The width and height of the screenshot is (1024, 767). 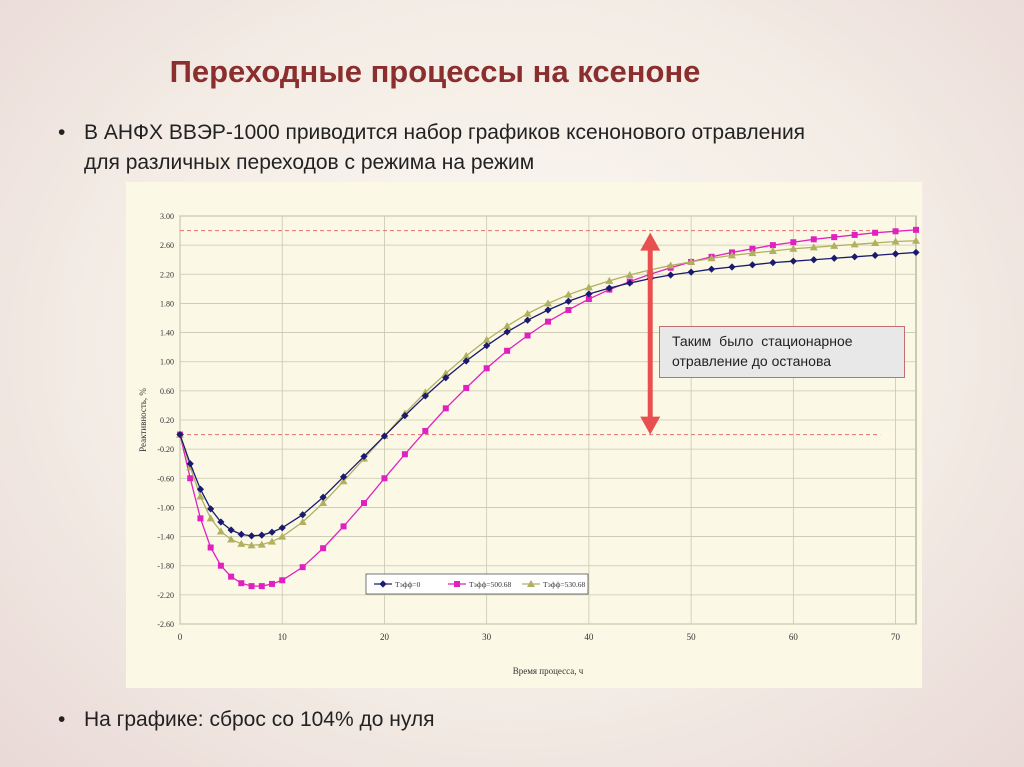 I want to click on bullet-2: • На графике: сброс со 104% до нуля, so click(x=408, y=721).